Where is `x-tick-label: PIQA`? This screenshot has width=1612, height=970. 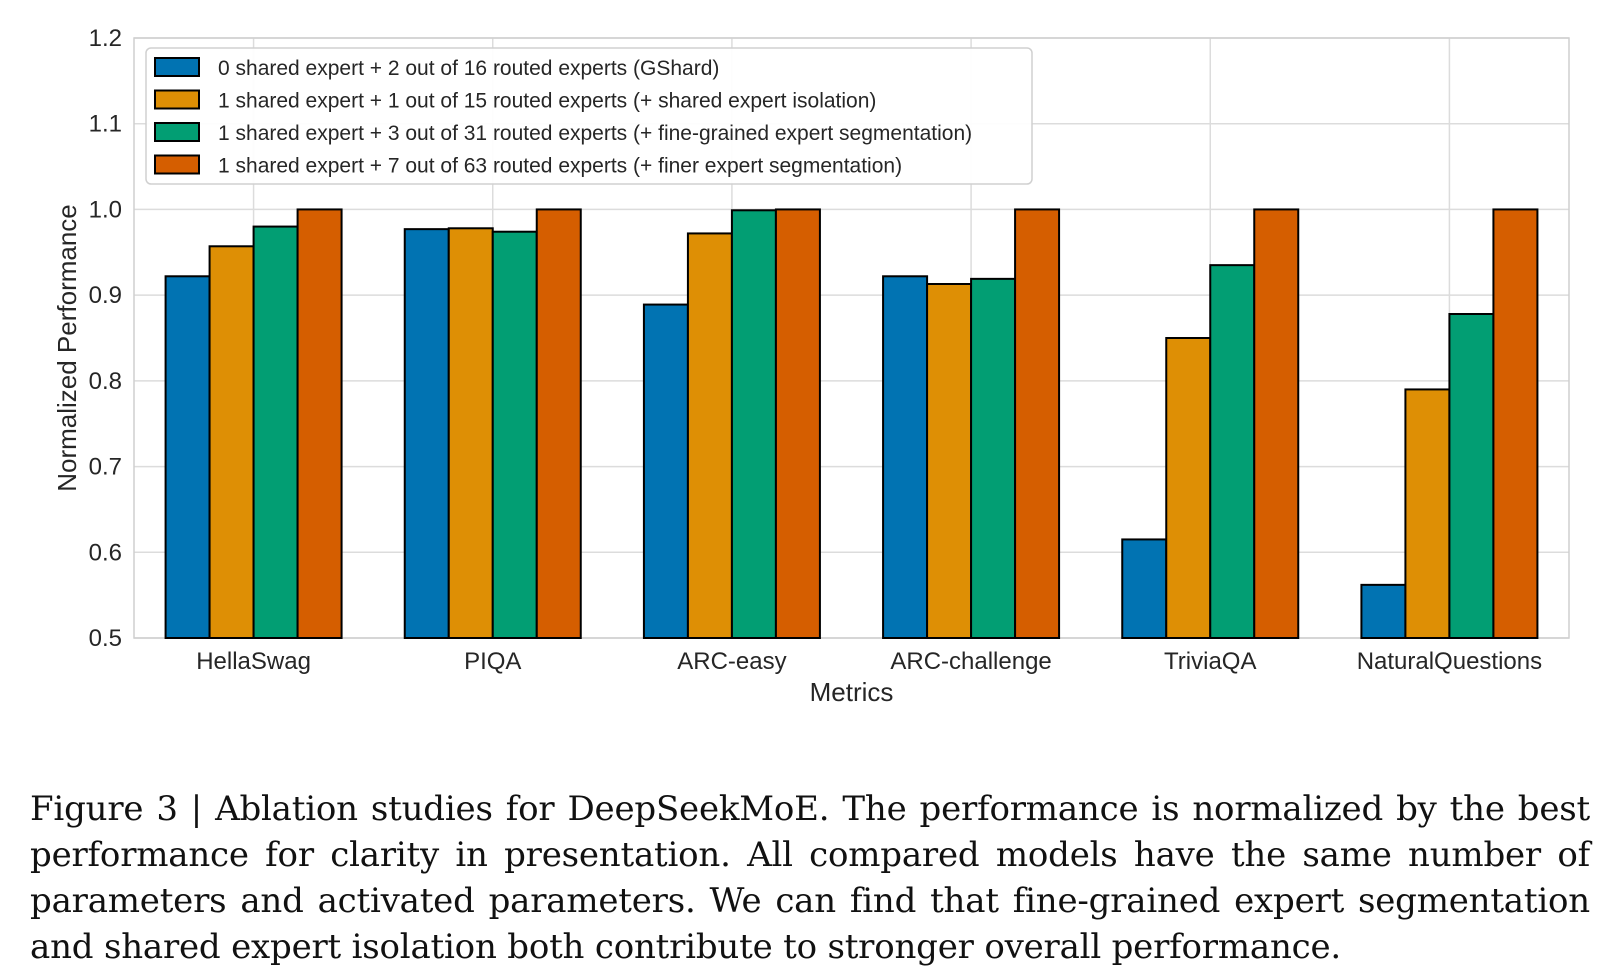
x-tick-label: PIQA is located at coordinates (492, 661).